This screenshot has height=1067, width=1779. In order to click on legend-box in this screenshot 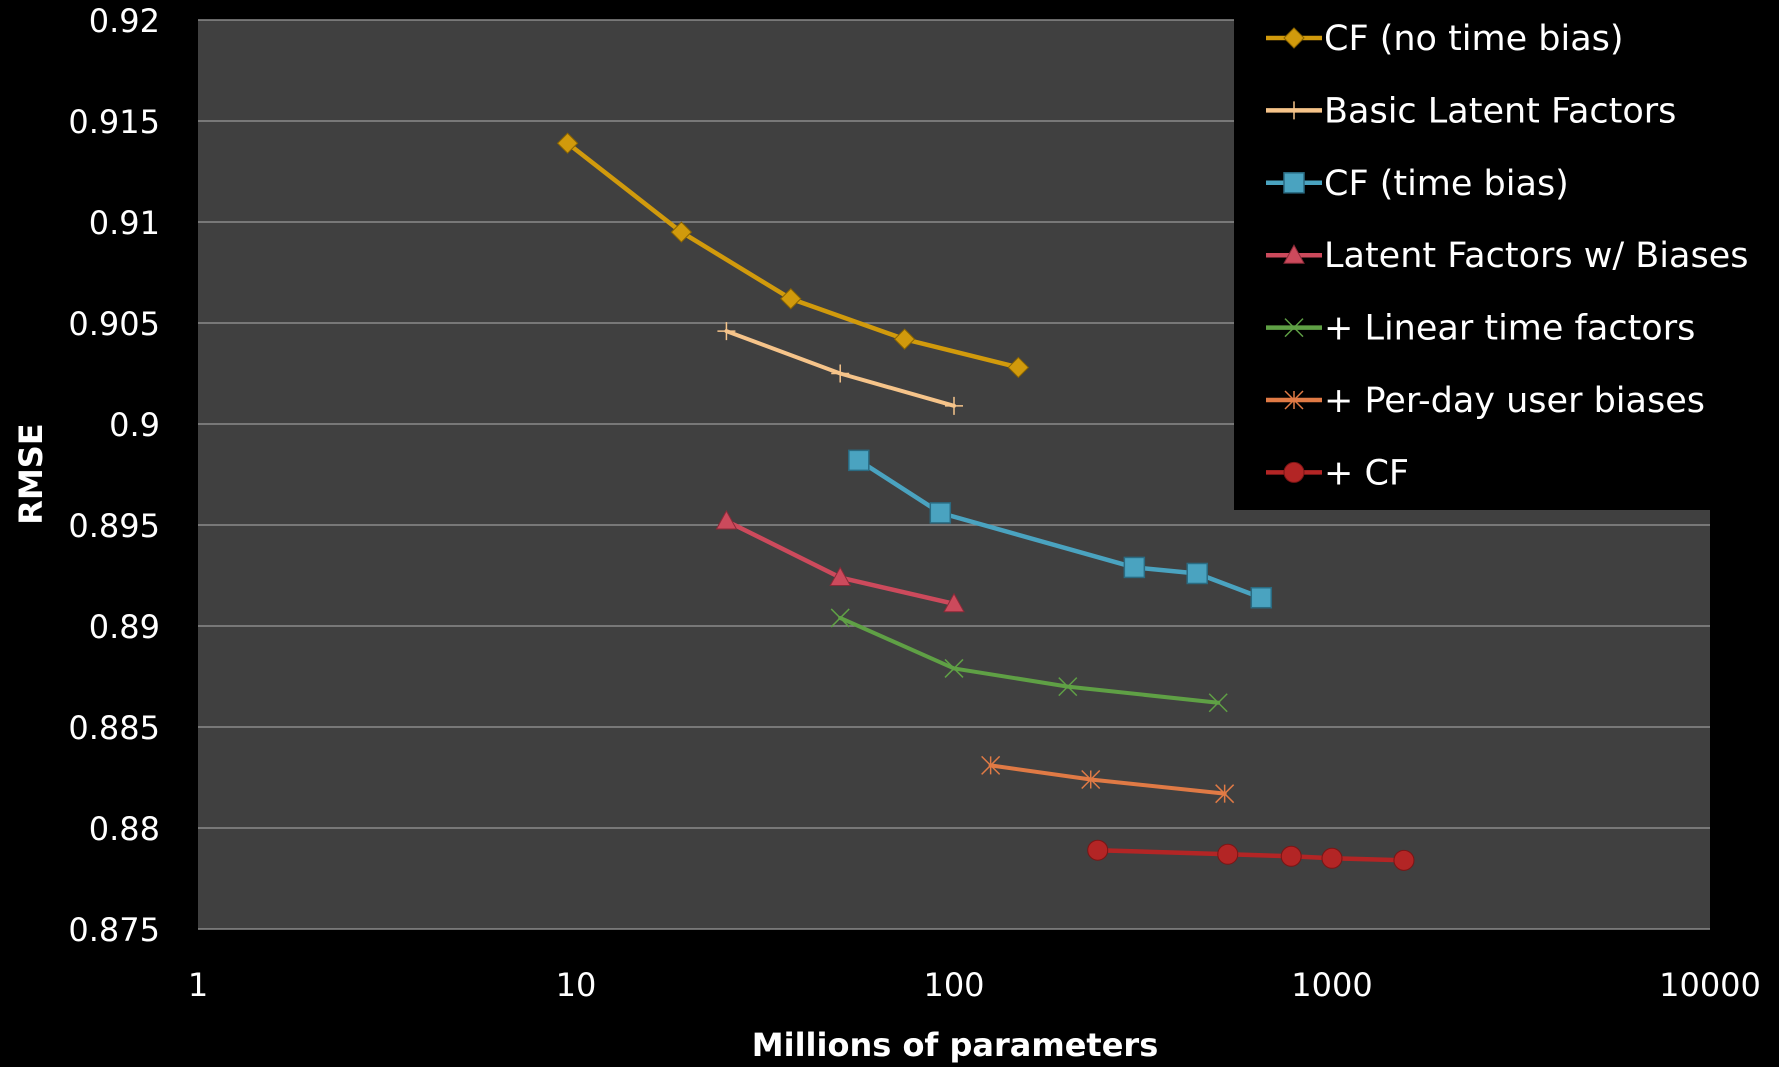, I will do `click(1506, 255)`.